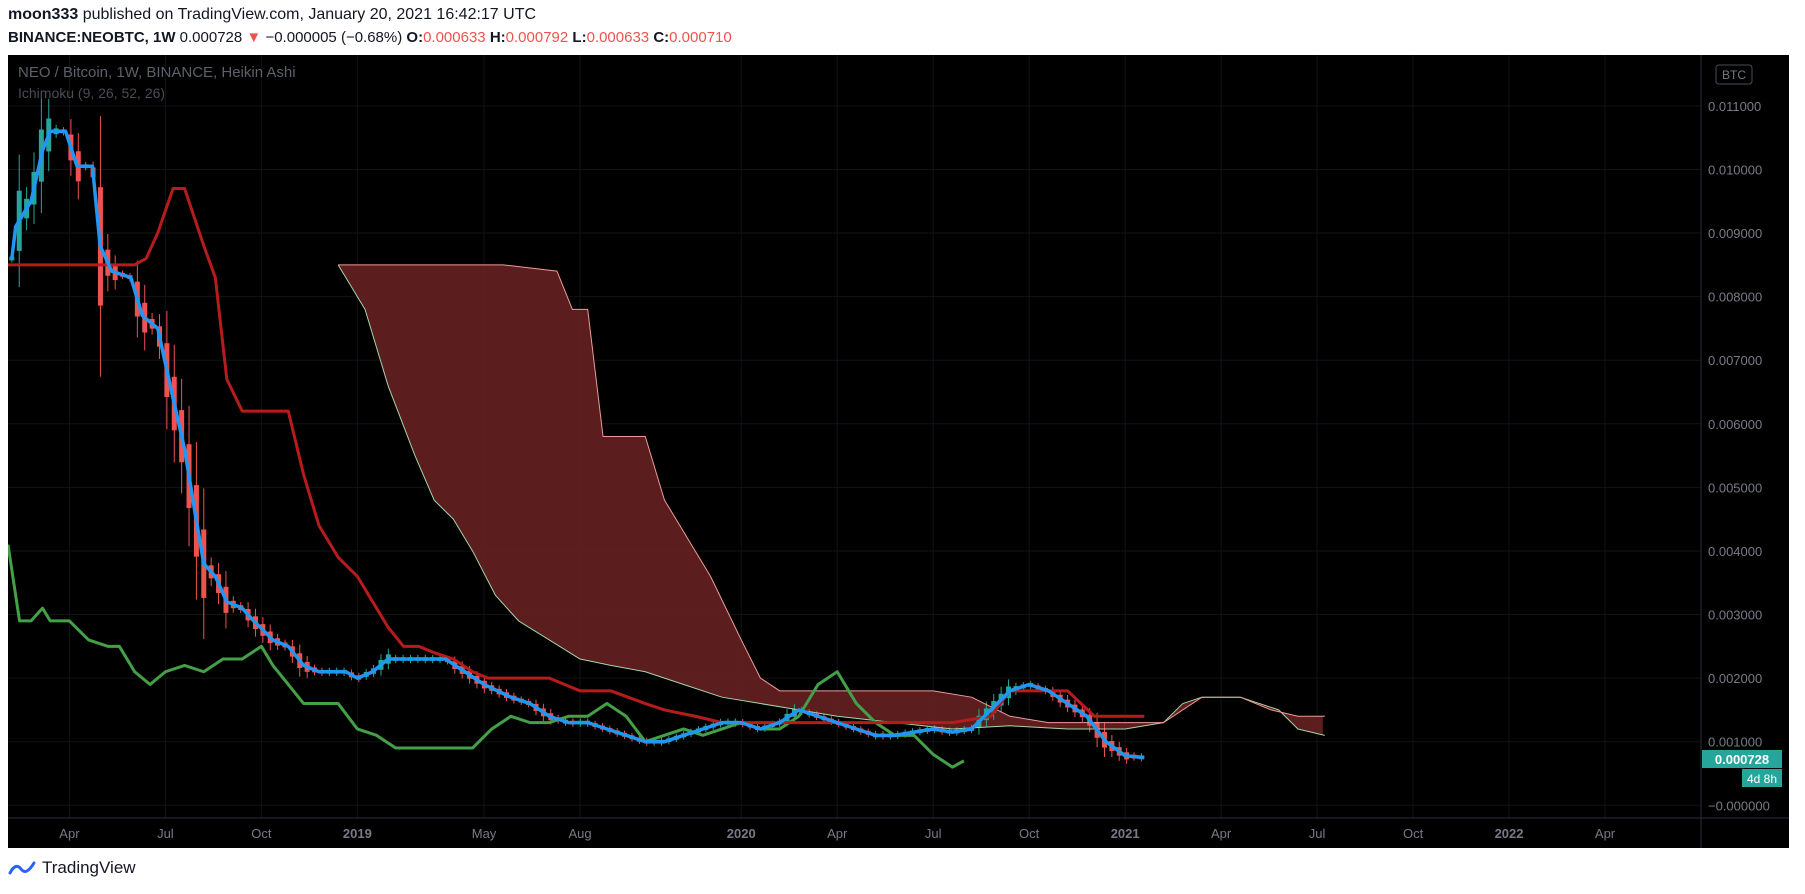 This screenshot has width=1805, height=894. What do you see at coordinates (357, 833) in the screenshot?
I see `x-tick-label: 2019` at bounding box center [357, 833].